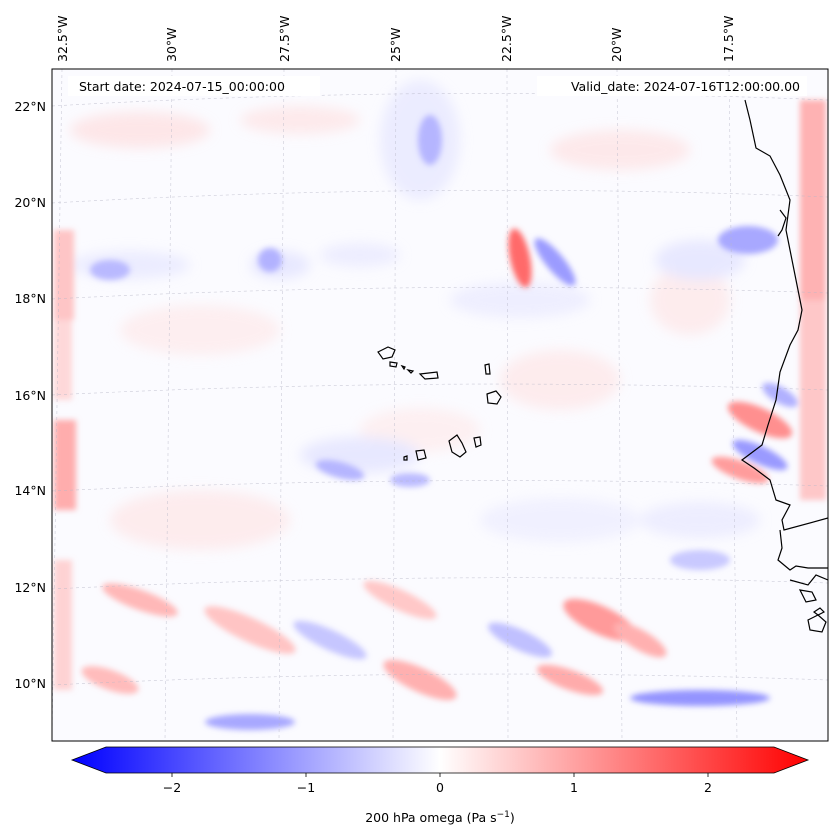 Image resolution: width=837 pixels, height=839 pixels. I want to click on lat-label-22n: 22°N, so click(30, 106).